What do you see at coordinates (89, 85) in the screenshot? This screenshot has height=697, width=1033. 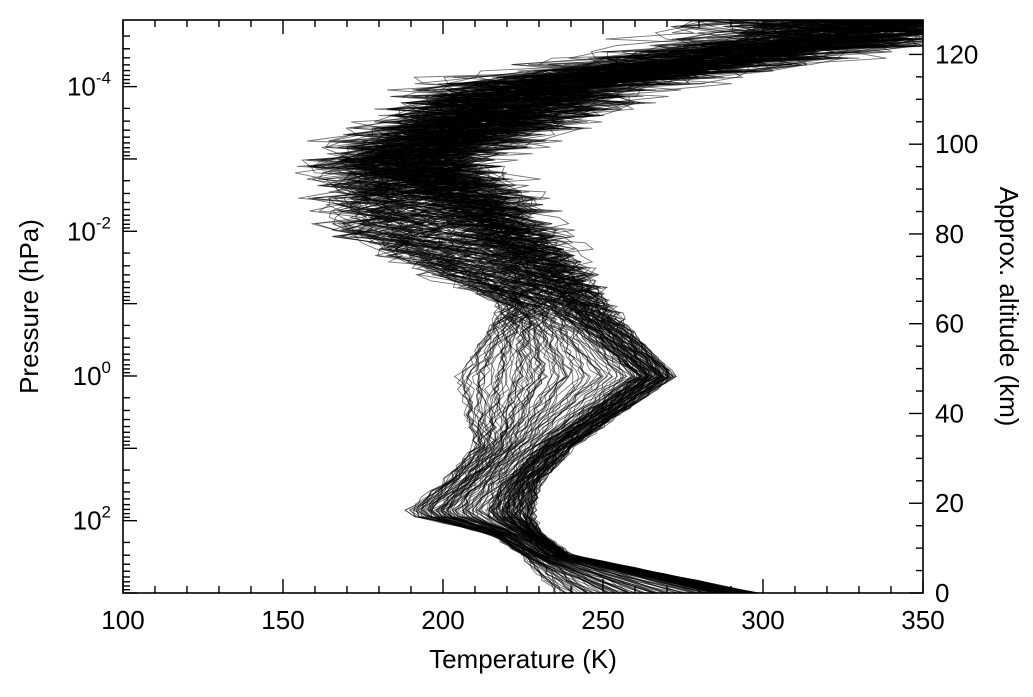 I see `y-left-tick-label: 10⁻⁴` at bounding box center [89, 85].